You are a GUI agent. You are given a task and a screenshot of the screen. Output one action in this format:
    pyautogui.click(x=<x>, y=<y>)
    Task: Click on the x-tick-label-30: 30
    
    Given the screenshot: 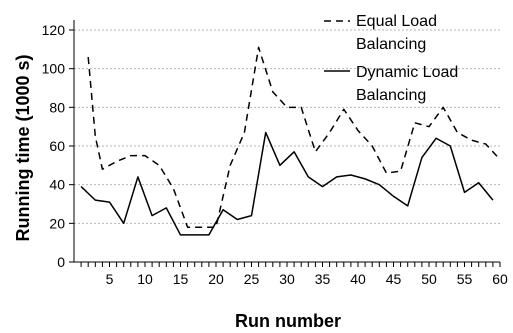 What is the action you would take?
    pyautogui.click(x=287, y=279)
    